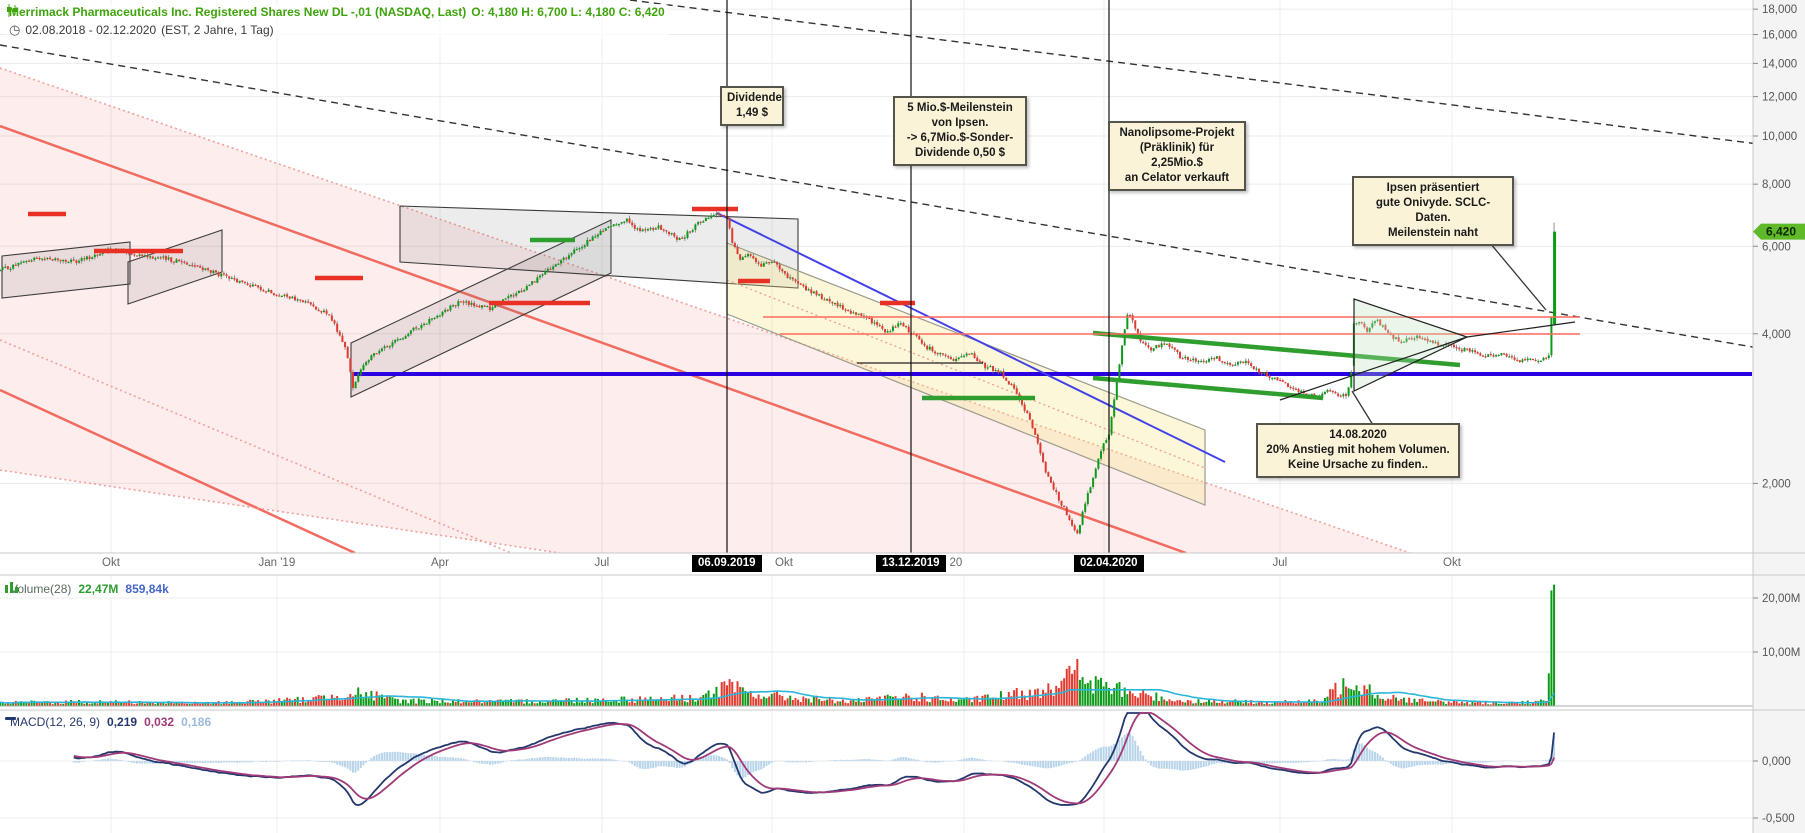 Image resolution: width=1805 pixels, height=833 pixels. Describe the element at coordinates (971, 337) in the screenshot. I see `blue-downtrend-line` at that location.